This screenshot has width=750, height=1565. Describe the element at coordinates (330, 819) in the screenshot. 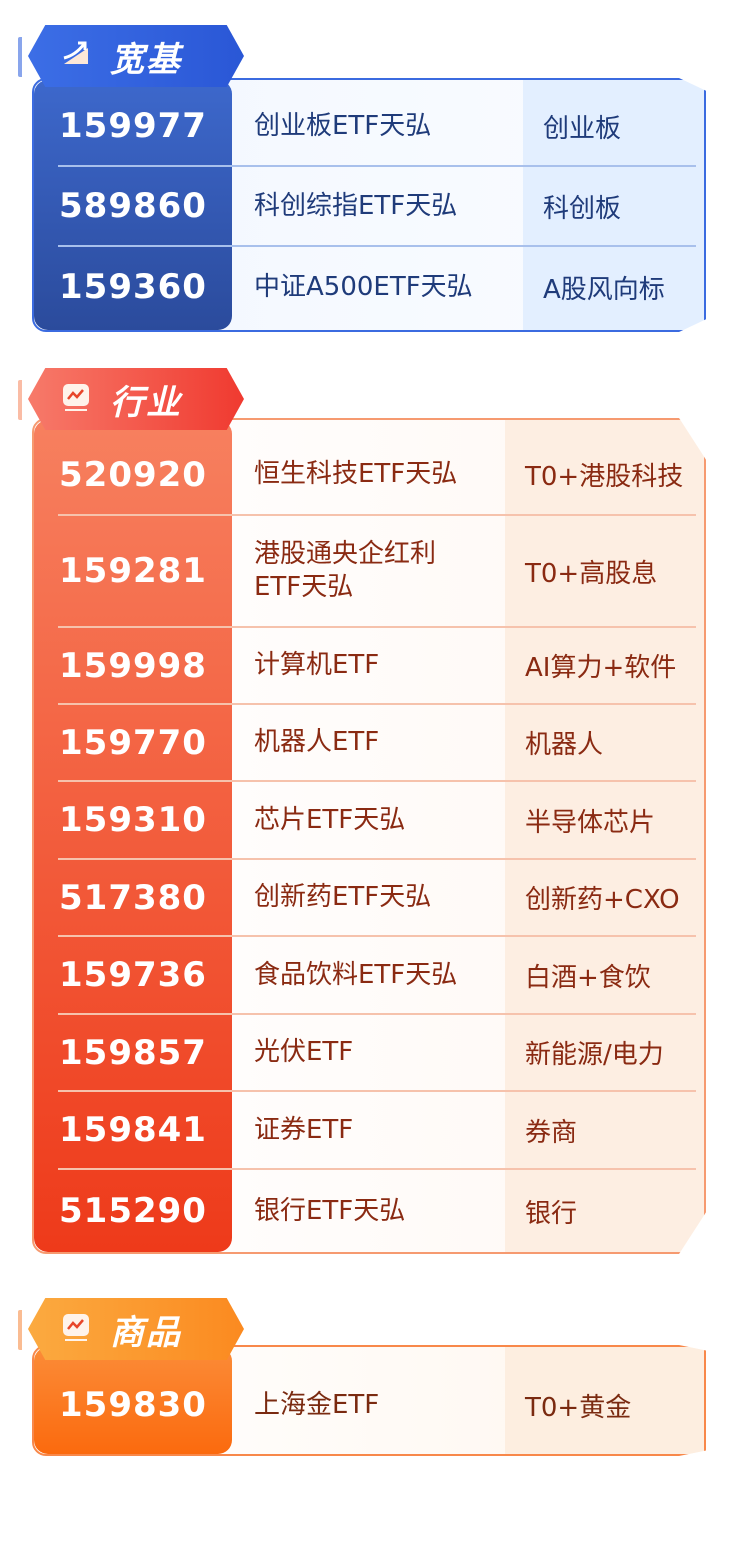

I see `fund-name: 芯片ETF天弘` at that location.